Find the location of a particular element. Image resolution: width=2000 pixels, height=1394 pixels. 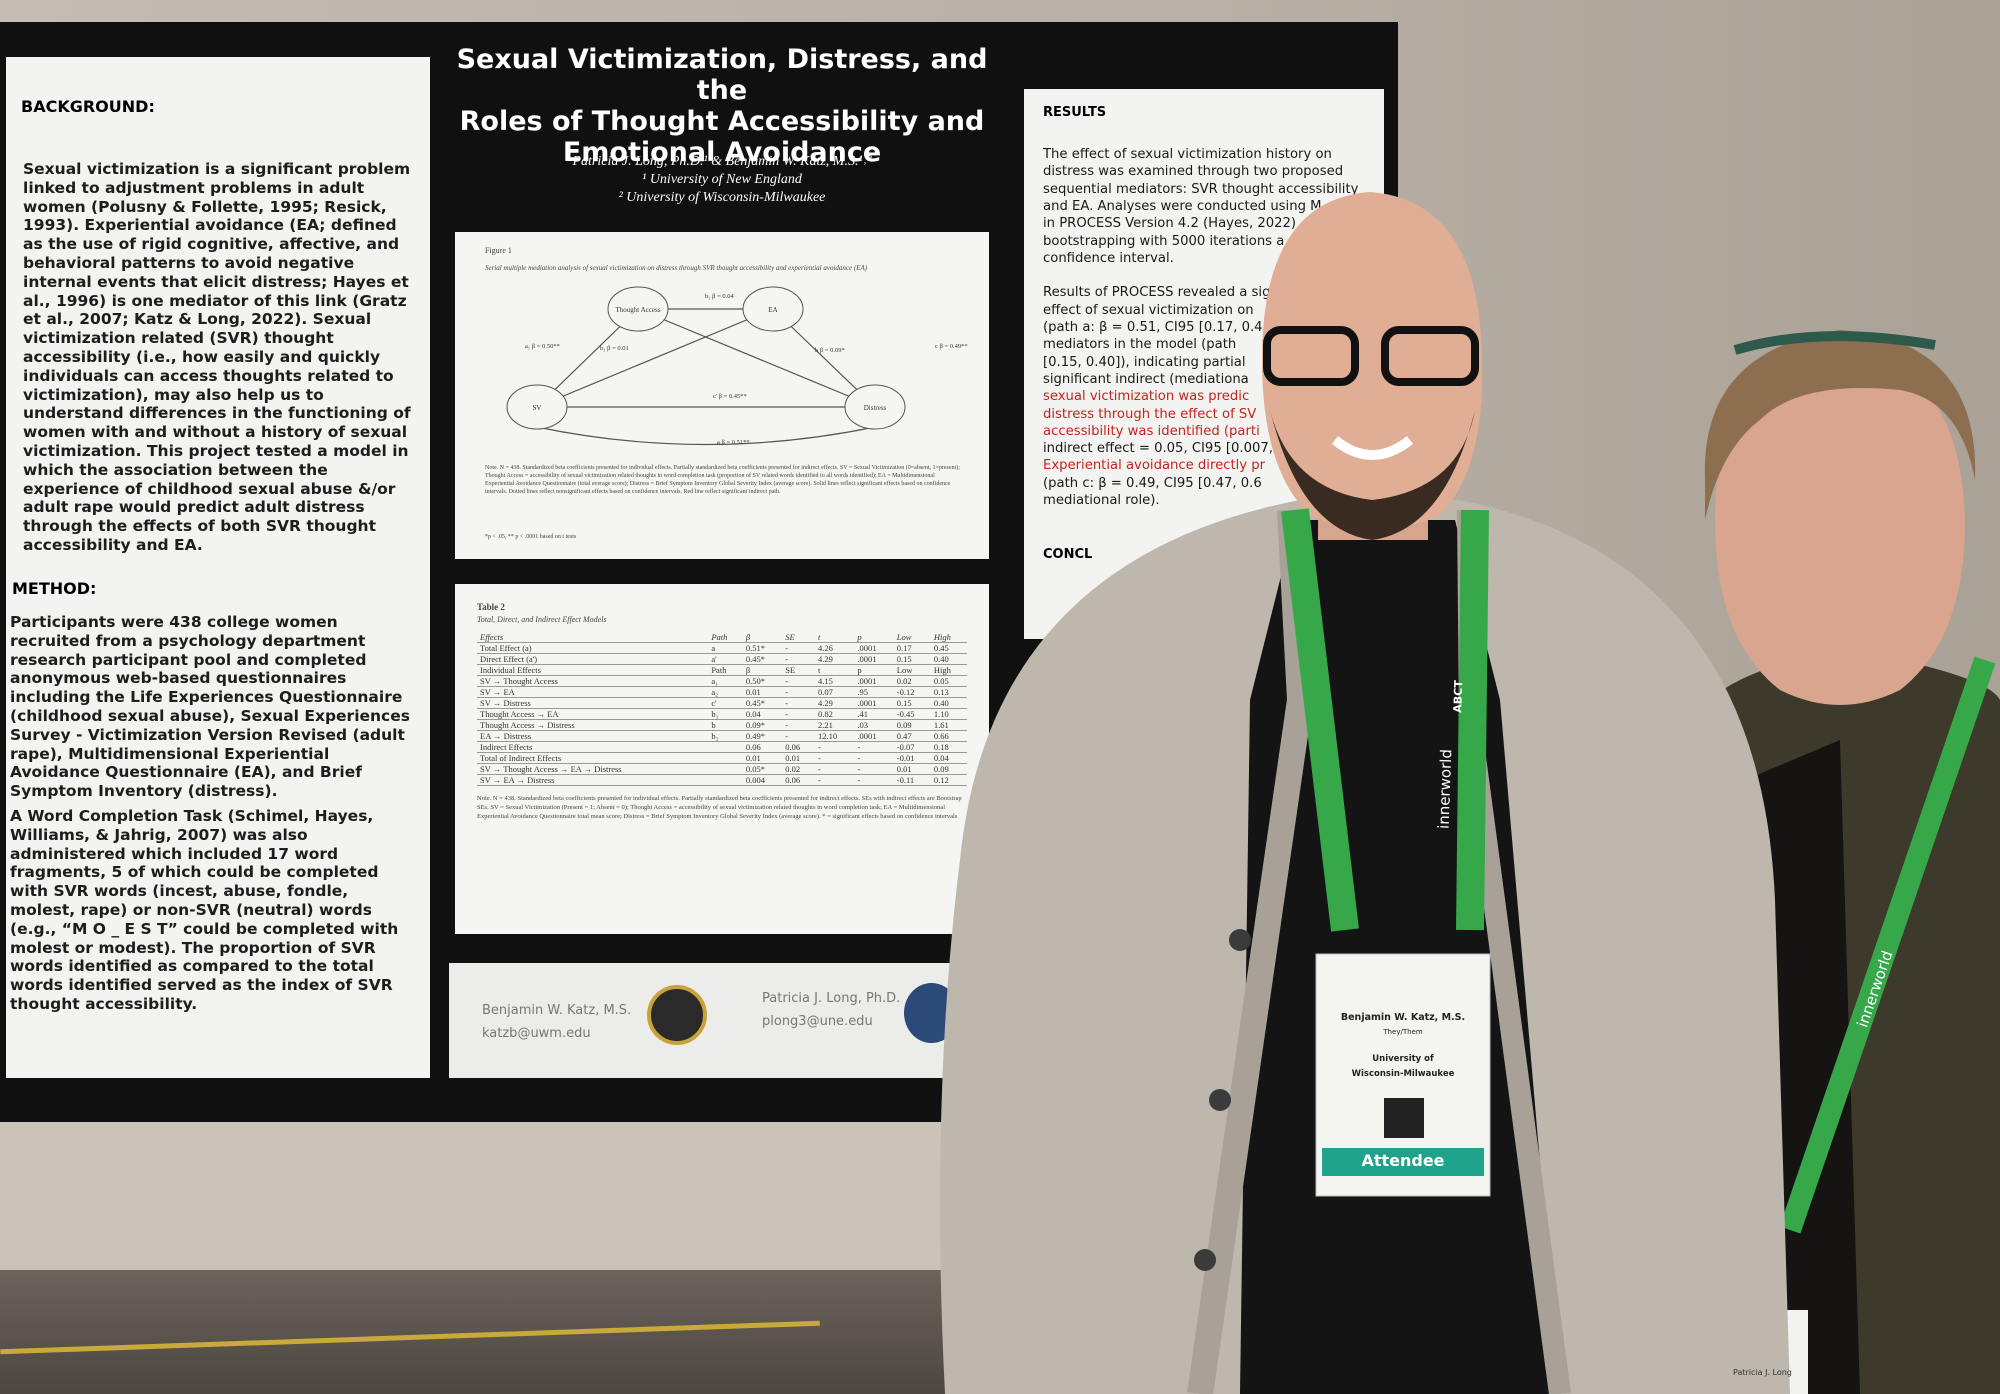

node-label: EA is located at coordinates (772, 310).